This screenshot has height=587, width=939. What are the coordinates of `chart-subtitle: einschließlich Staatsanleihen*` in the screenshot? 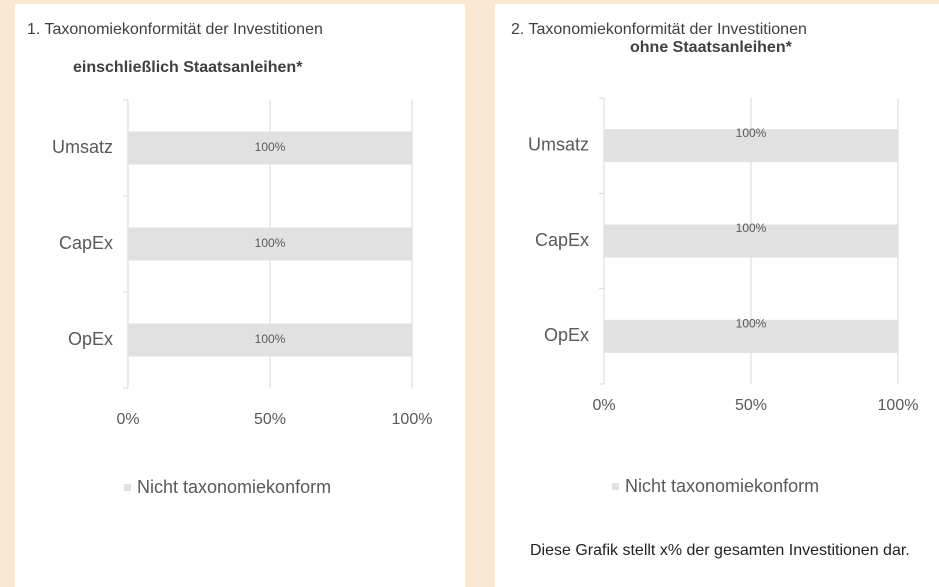 It's located at (188, 67).